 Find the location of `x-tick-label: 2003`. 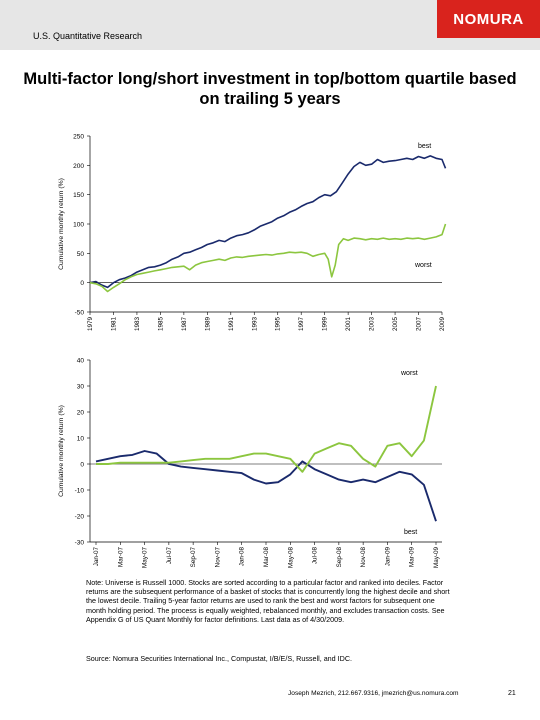

x-tick-label: 2003 is located at coordinates (372, 324).